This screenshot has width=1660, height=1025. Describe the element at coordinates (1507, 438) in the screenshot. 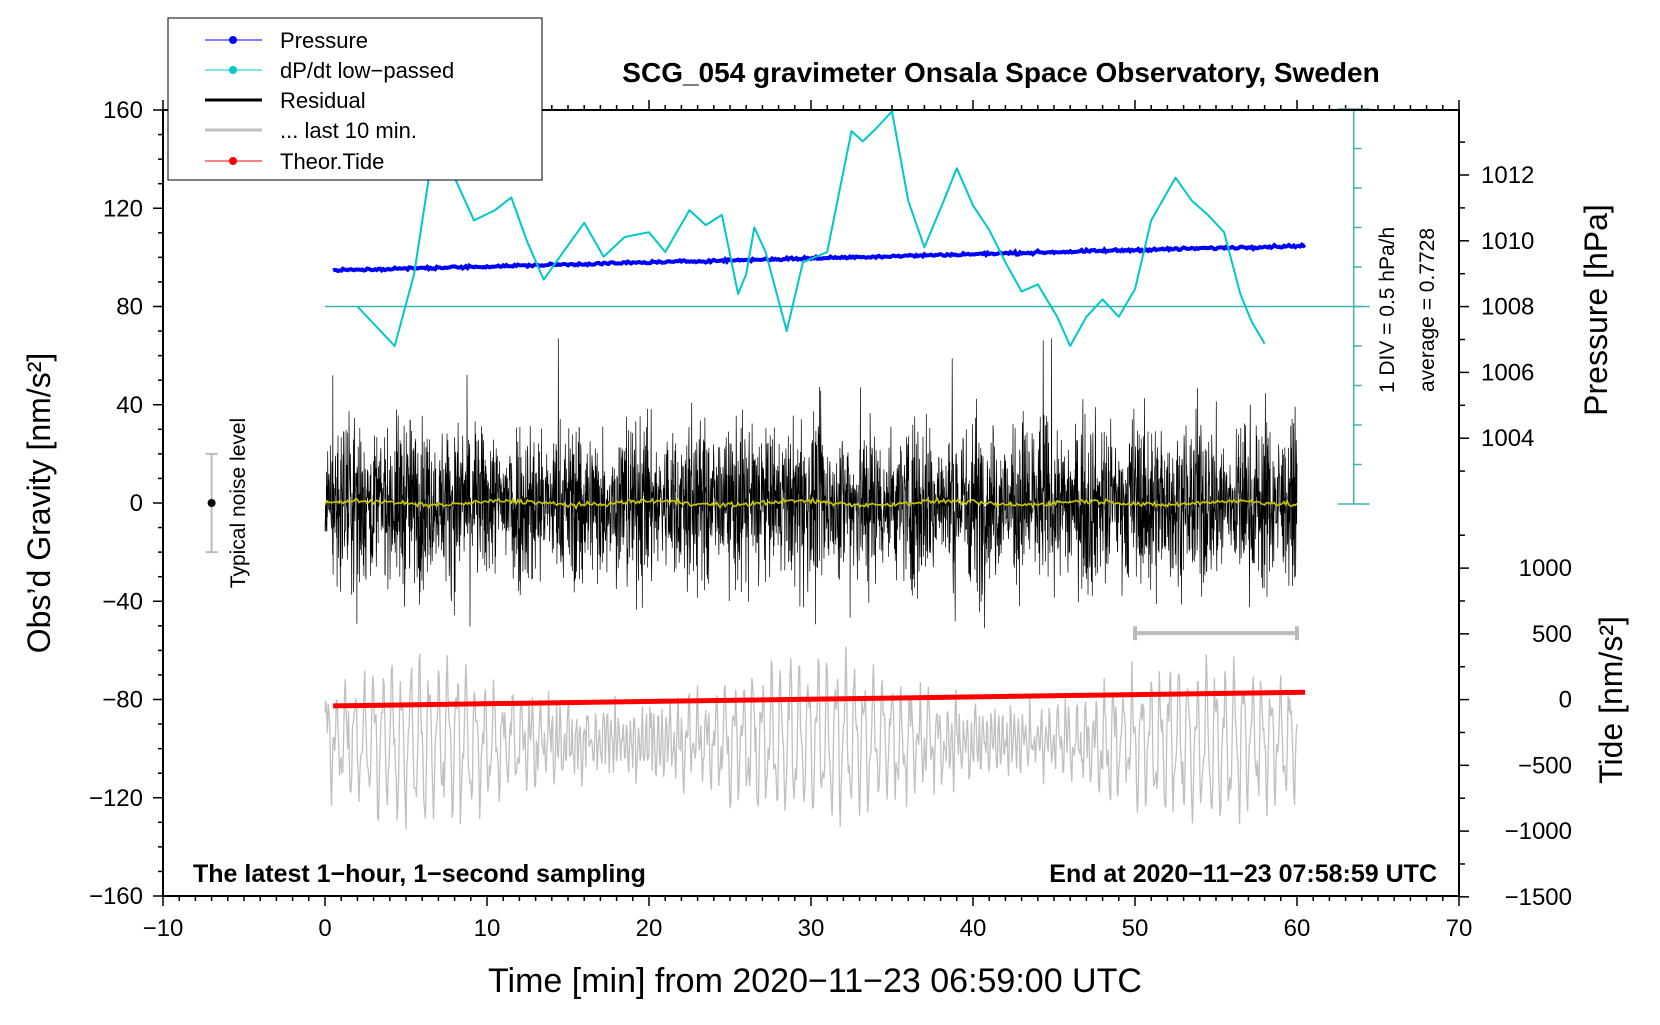

I see `pressure-tick-label: 1004` at that location.